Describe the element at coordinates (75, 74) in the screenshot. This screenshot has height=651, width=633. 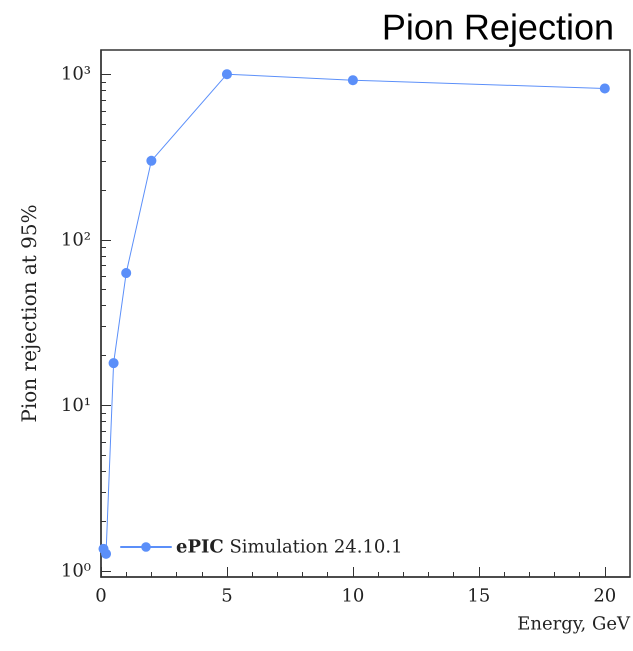
I see `y-tick-label: 10³` at that location.